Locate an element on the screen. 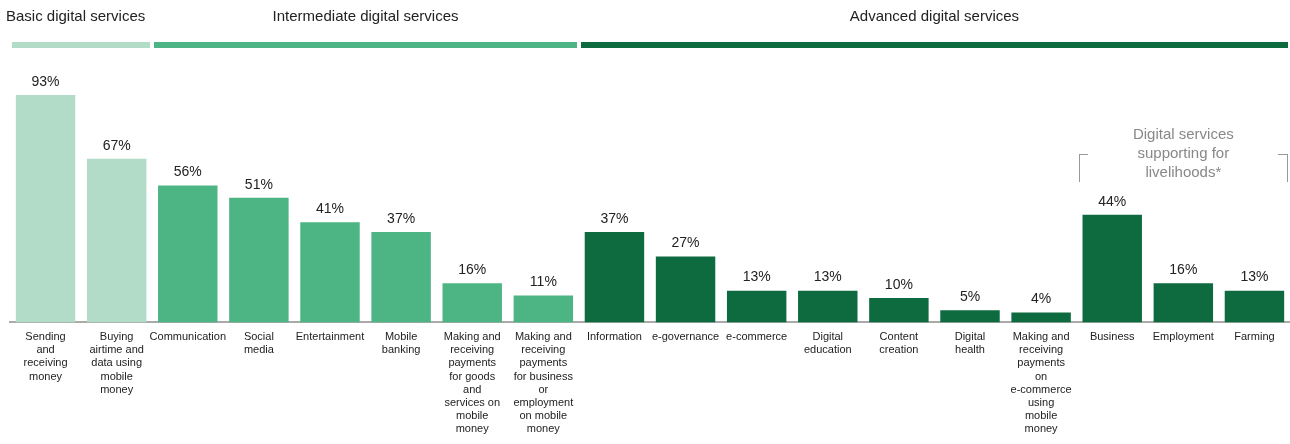  data-label: 5% is located at coordinates (970, 296).